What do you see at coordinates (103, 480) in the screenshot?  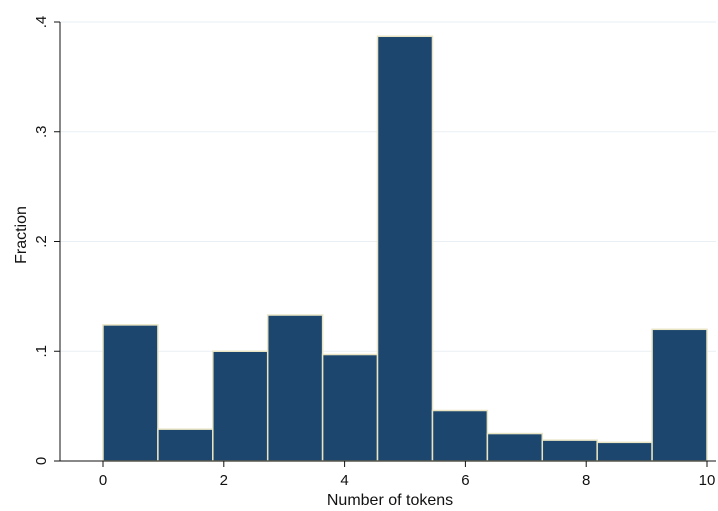 I see `x-tick-label-0: 0` at bounding box center [103, 480].